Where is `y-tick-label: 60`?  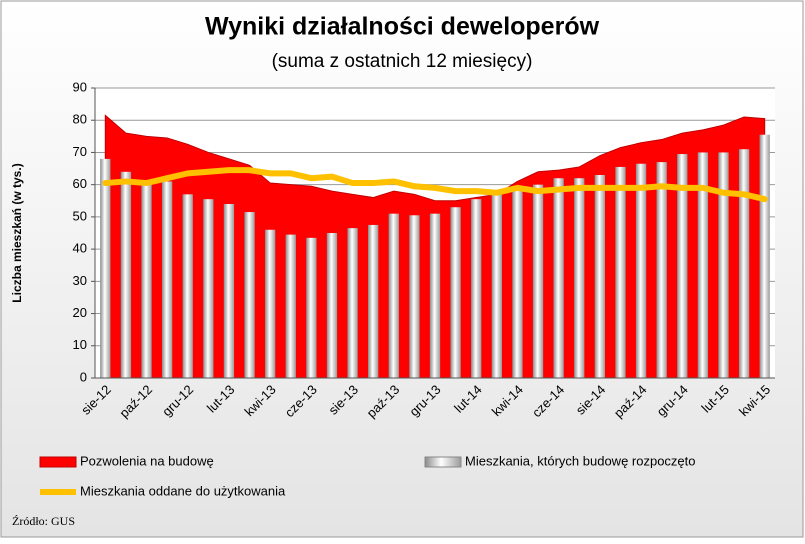
y-tick-label: 60 is located at coordinates (80, 183).